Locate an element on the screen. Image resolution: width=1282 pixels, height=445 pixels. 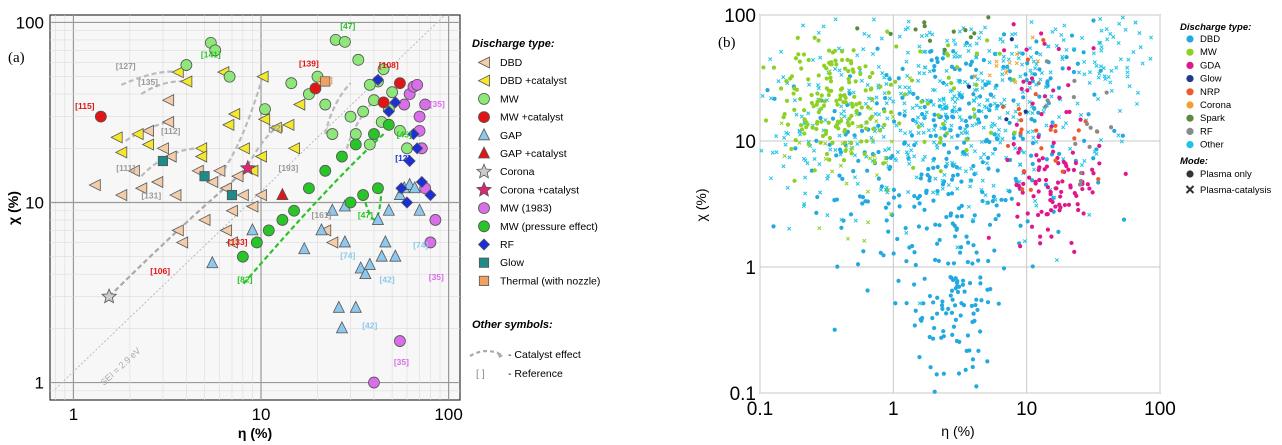
point-mw-catalyst is located at coordinates (383, 102).